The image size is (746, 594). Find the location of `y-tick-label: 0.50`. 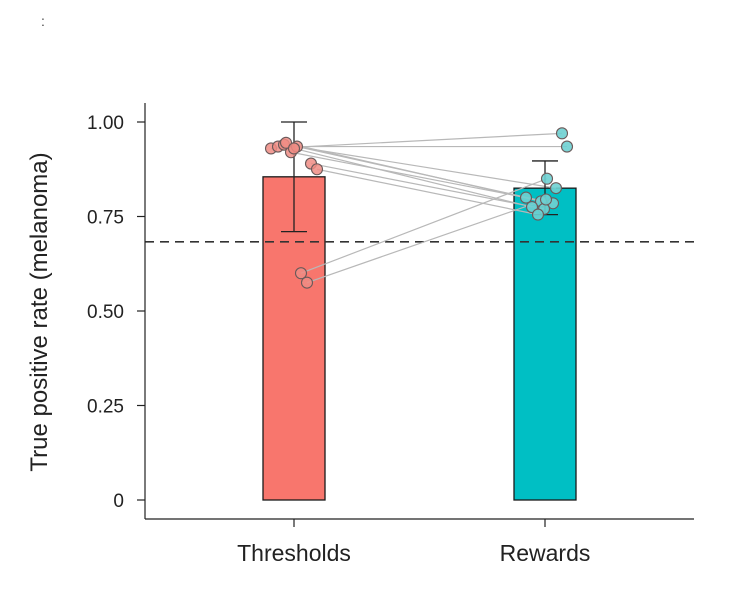

y-tick-label: 0.50 is located at coordinates (105, 312).